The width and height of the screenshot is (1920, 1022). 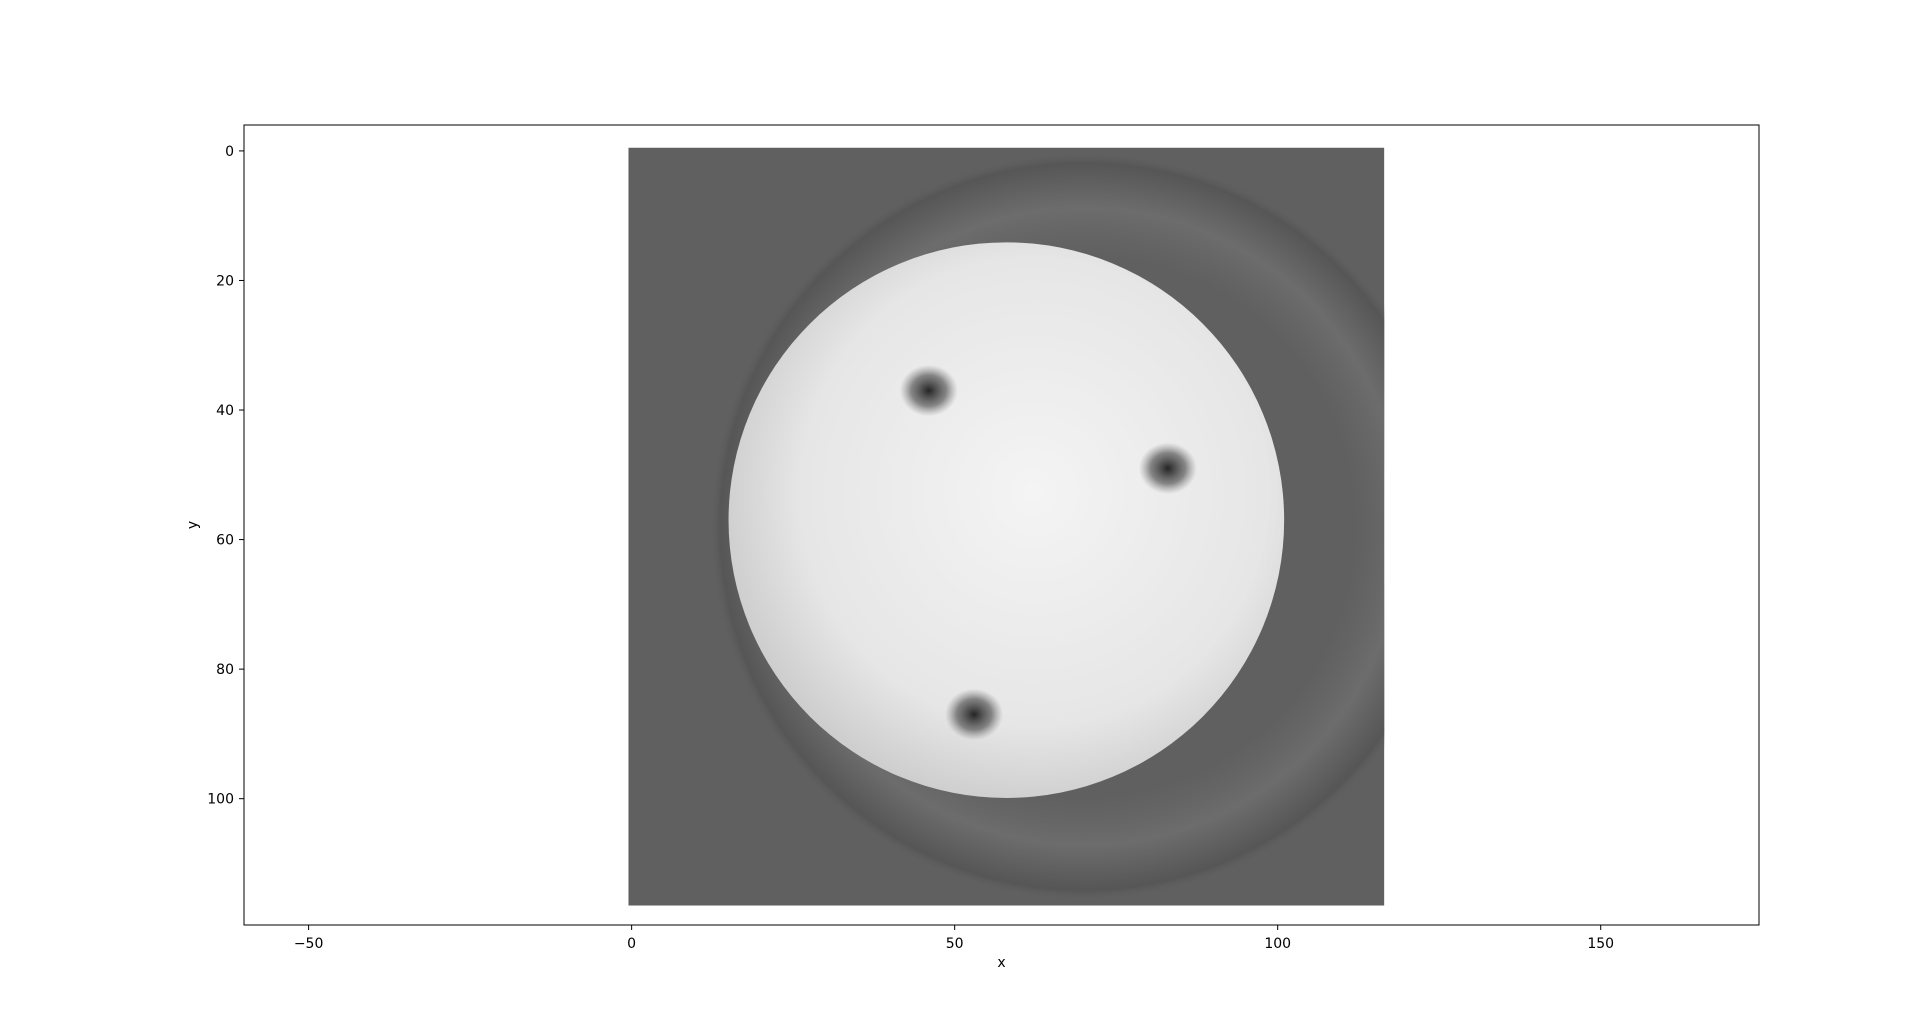 I want to click on x-axis-ticks: −50 0 50 100 150, so click(x=954, y=938).